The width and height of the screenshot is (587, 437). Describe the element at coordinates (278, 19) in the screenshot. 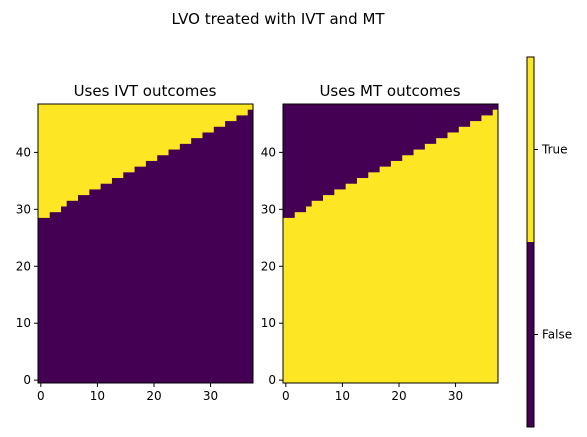

I see `figure-title: LVO treated with IVT and MT` at that location.